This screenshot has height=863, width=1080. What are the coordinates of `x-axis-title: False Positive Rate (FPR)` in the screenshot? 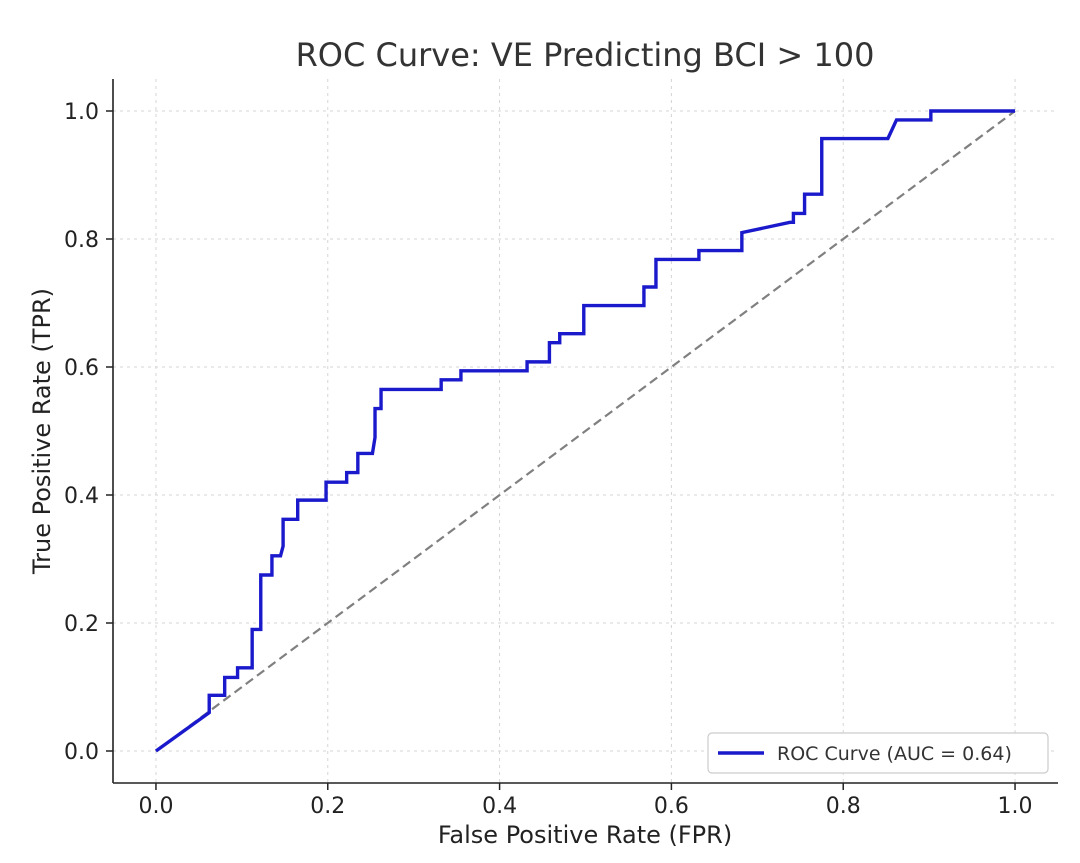 It's located at (585, 835).